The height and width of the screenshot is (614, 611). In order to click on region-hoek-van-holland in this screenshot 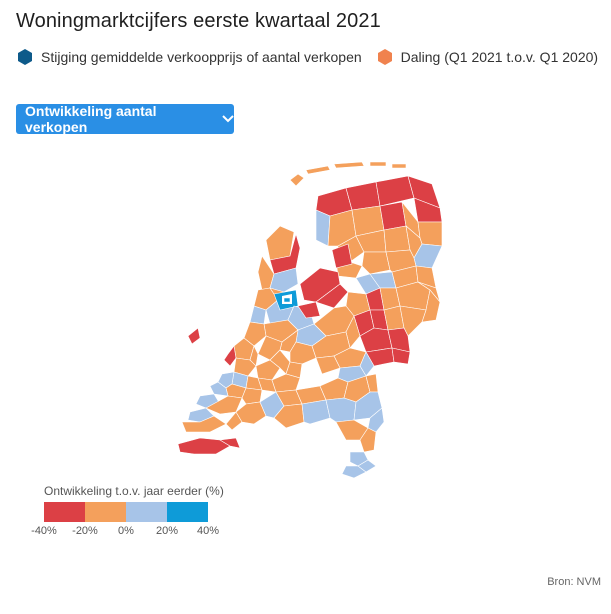, I will do `click(194, 336)`.